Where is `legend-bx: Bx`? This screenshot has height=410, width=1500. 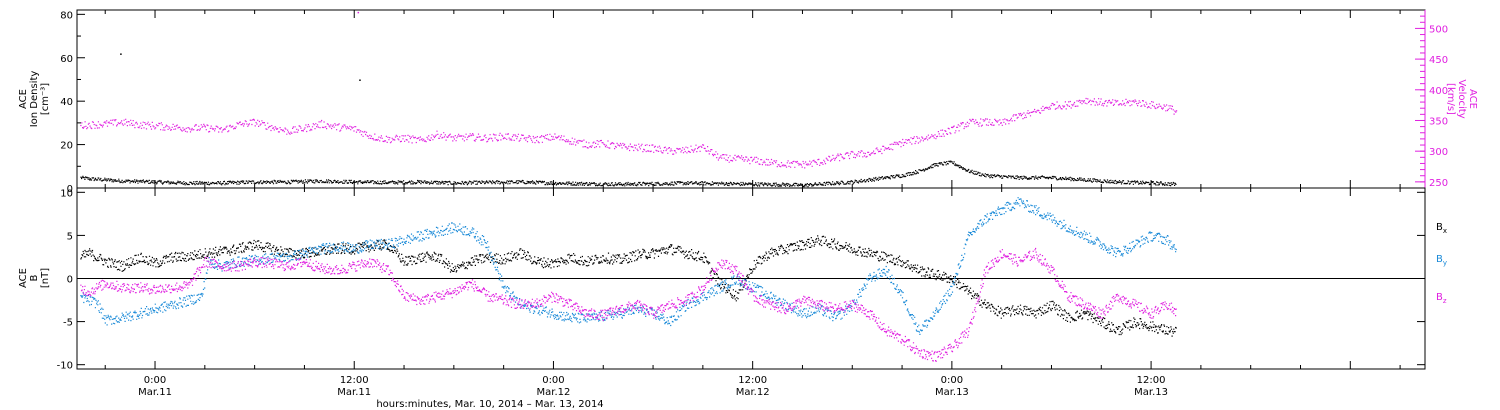 legend-bx: Bx is located at coordinates (1441, 228).